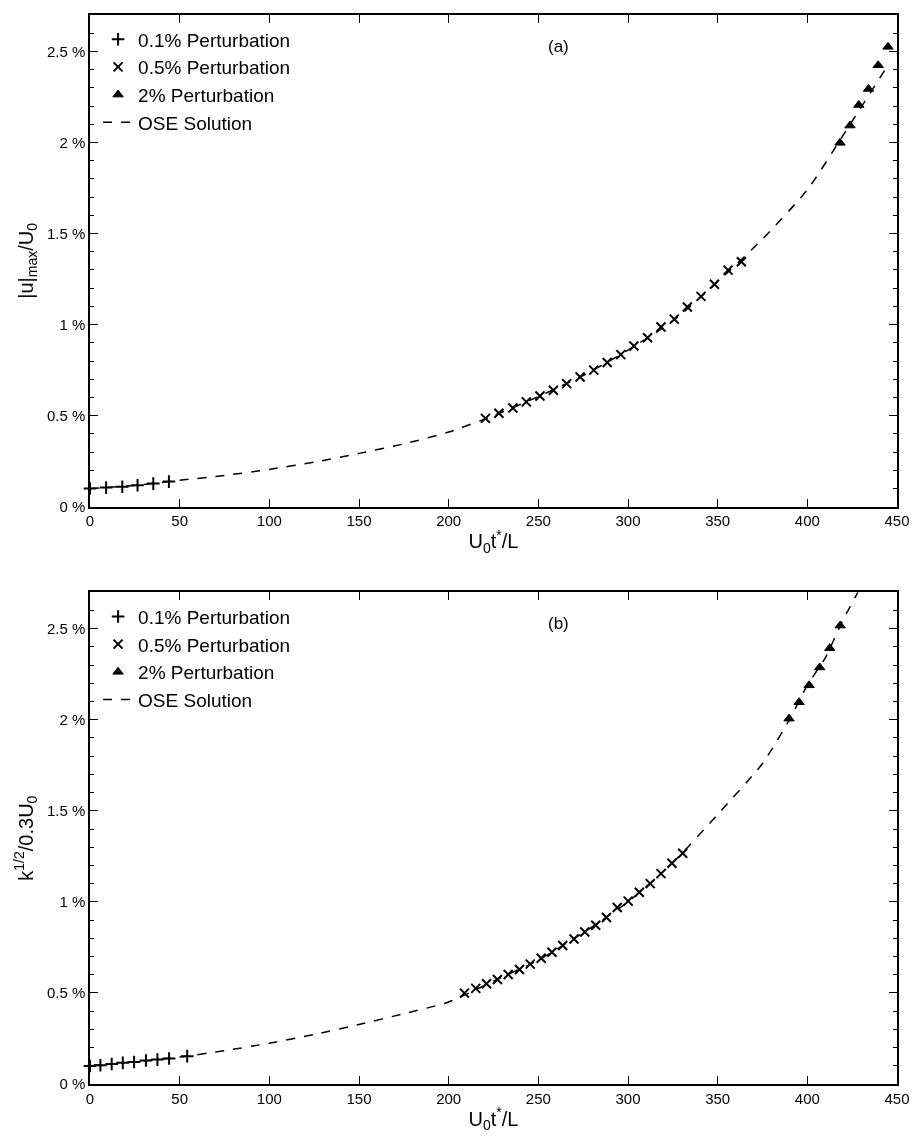  Describe the element at coordinates (558, 46) in the screenshot. I see `annotation: (a)` at that location.